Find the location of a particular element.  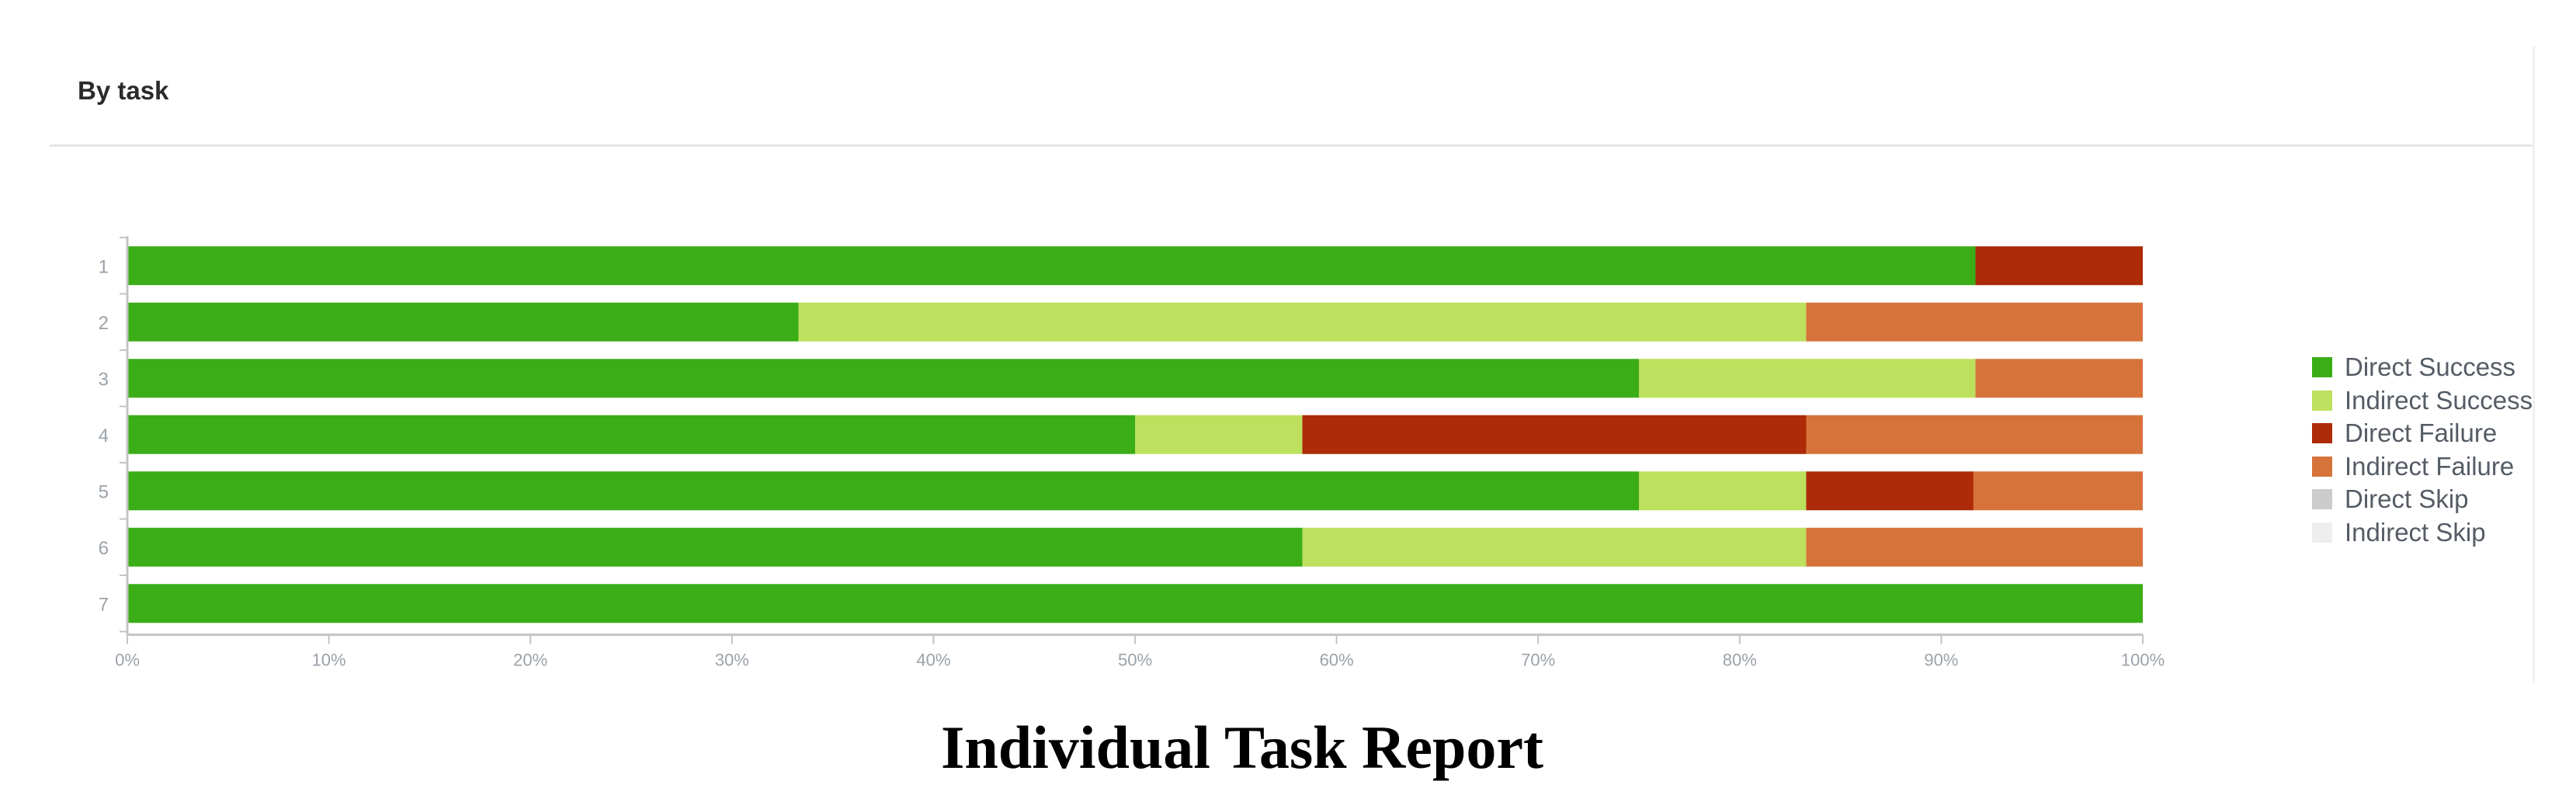

legend-item: Direct Skip is located at coordinates (2422, 499).